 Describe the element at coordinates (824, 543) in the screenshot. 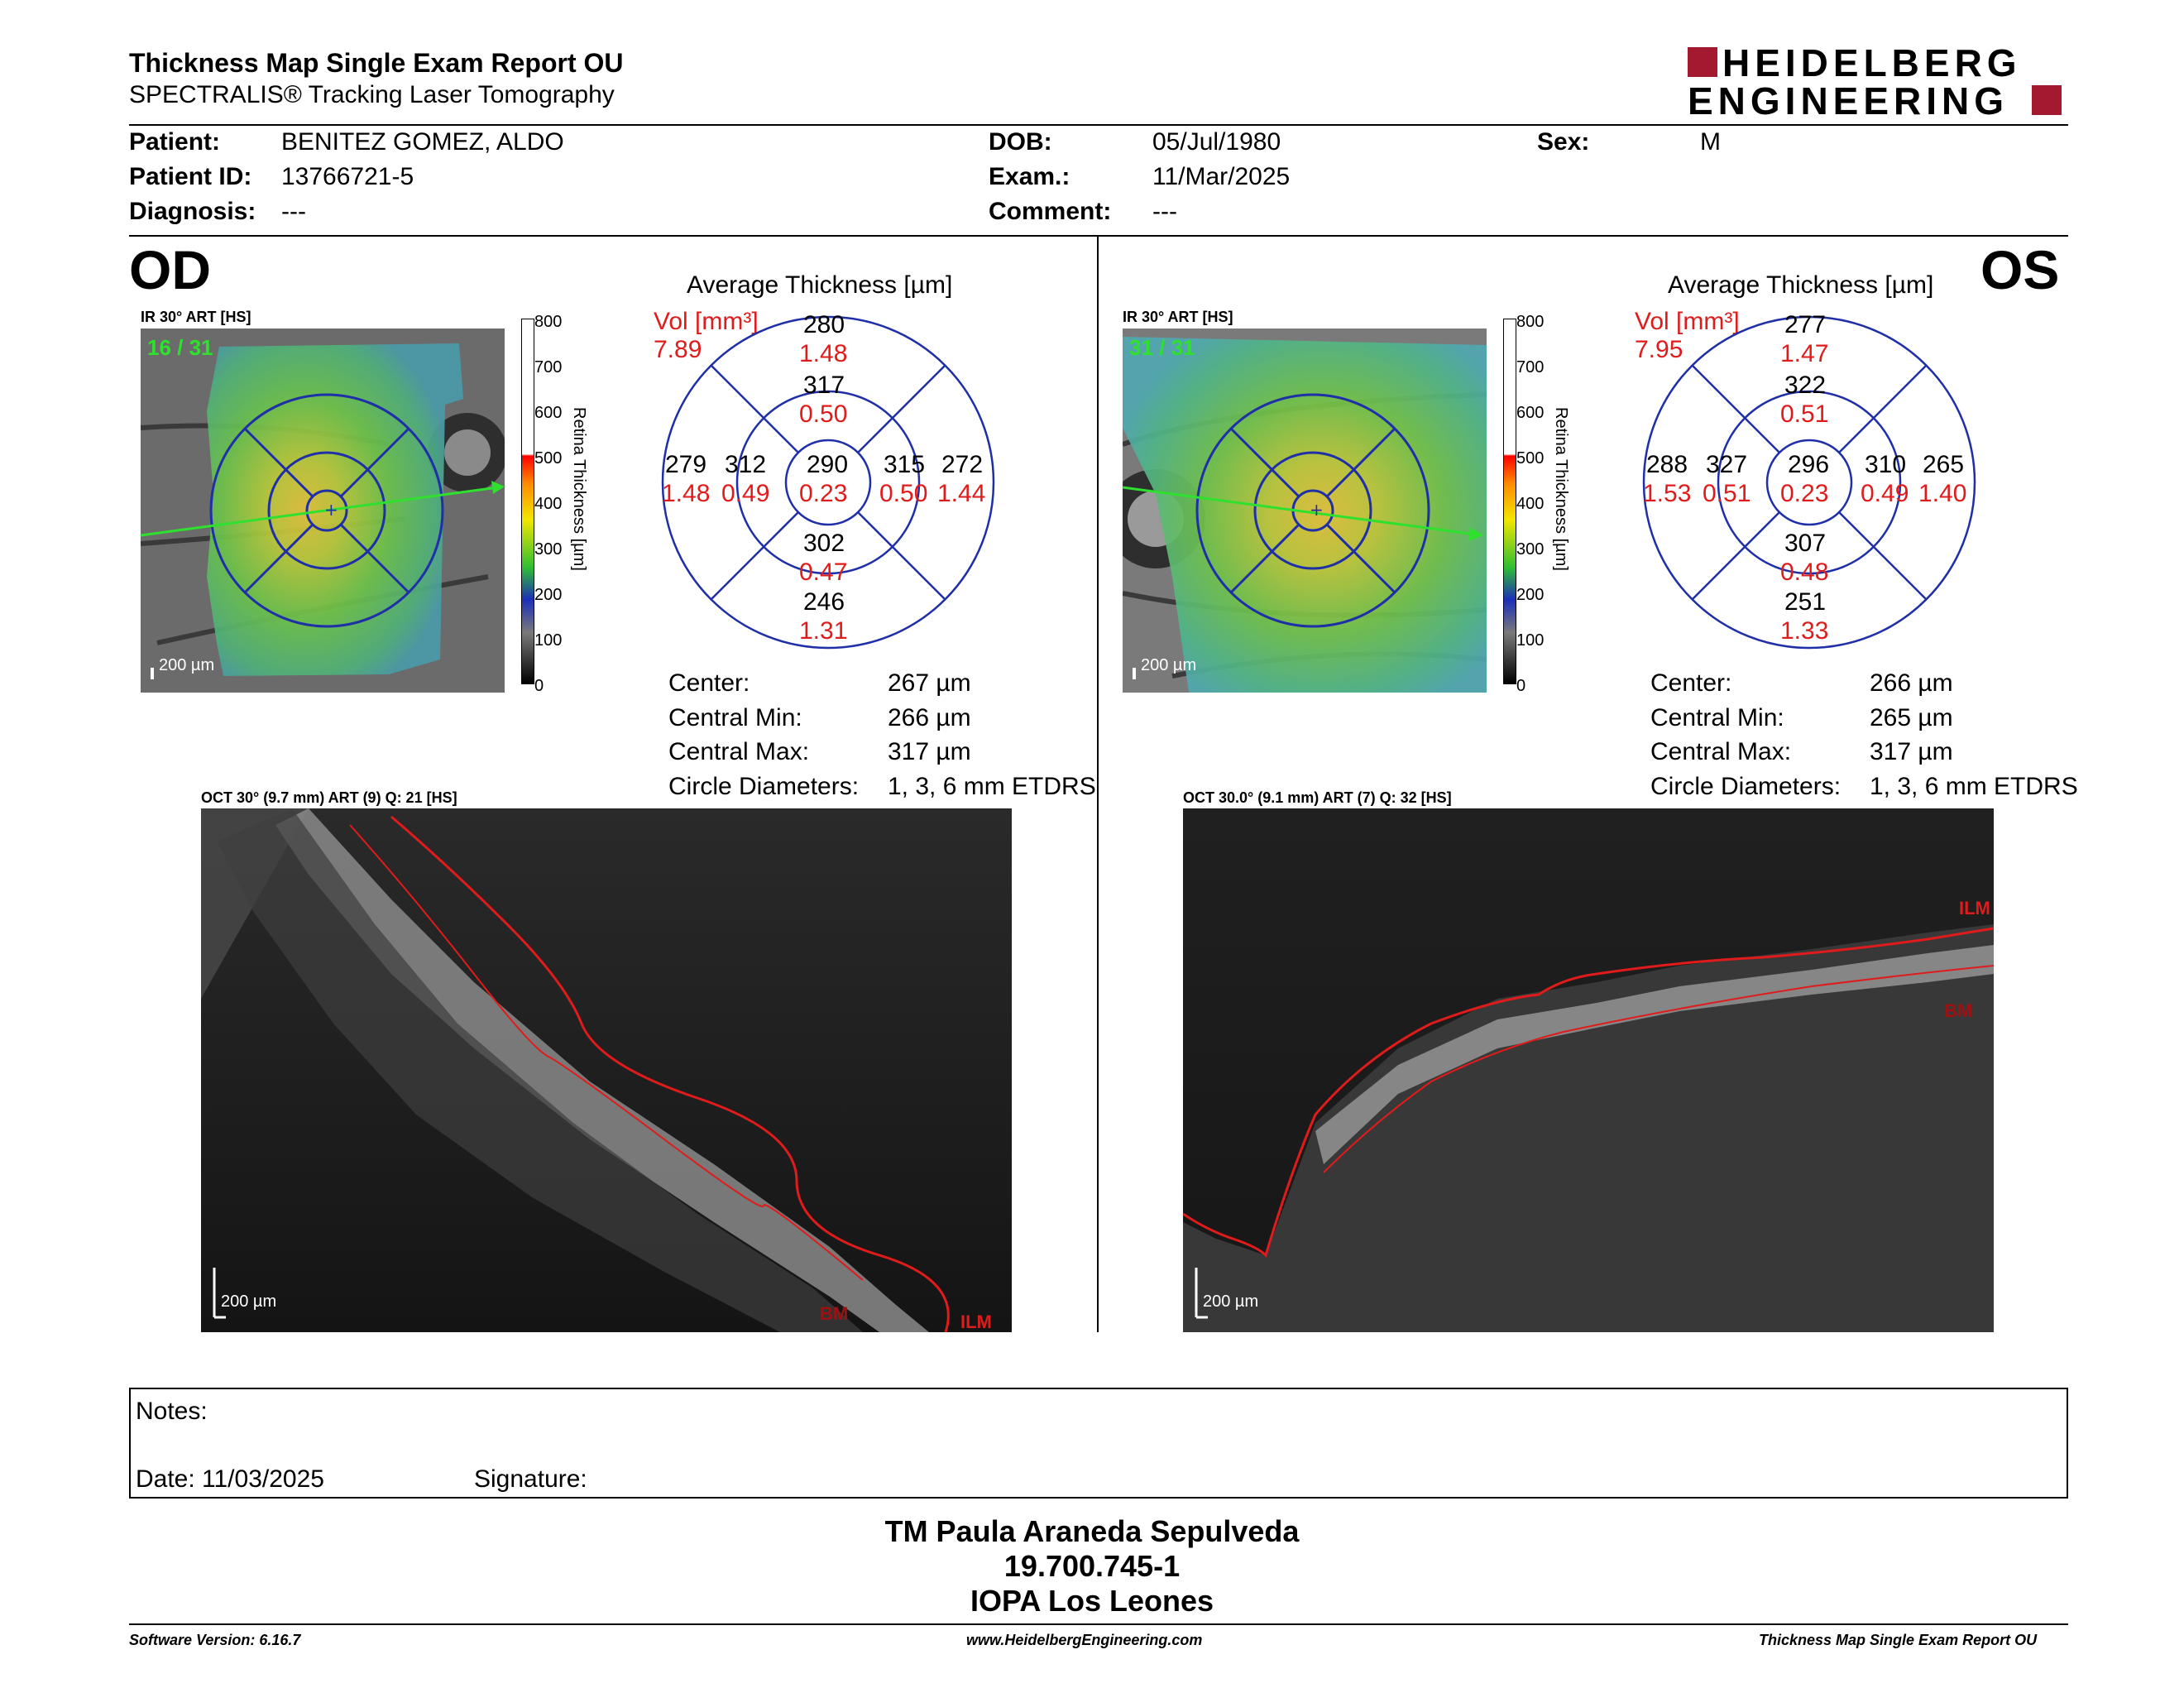

I see `od-inner-inf-thickness: 302` at that location.